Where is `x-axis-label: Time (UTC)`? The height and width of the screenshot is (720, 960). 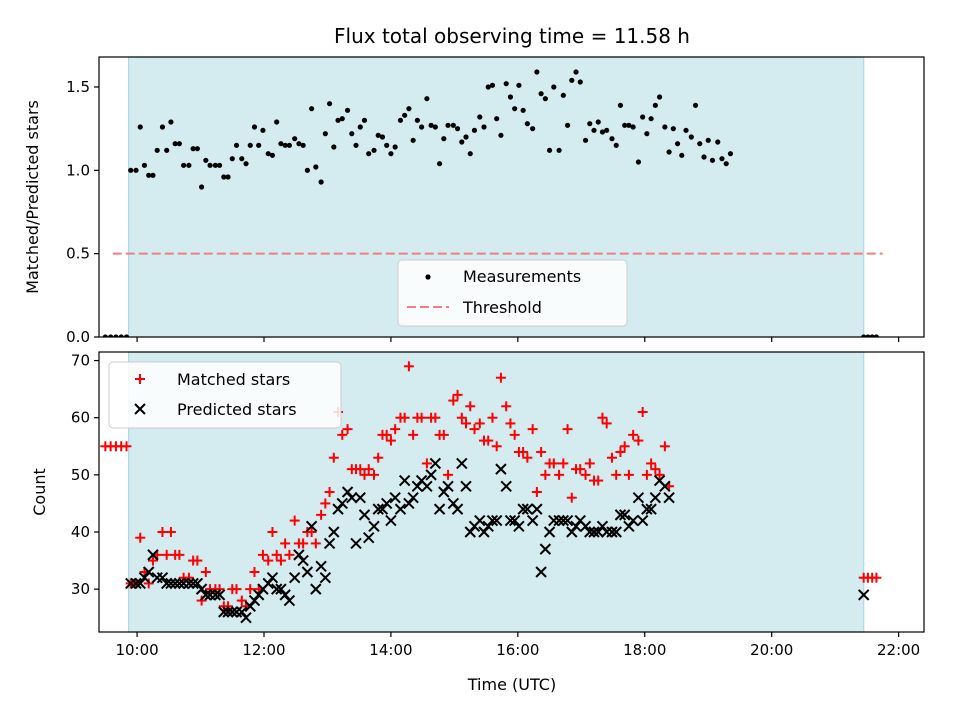
x-axis-label: Time (UTC) is located at coordinates (511, 684).